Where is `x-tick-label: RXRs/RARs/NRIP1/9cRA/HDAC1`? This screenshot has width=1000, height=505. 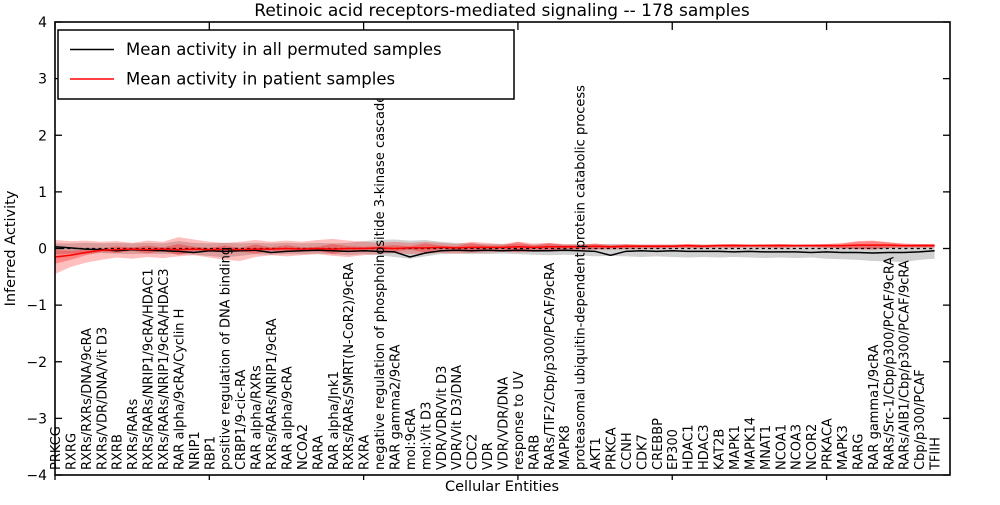
x-tick-label: RXRs/RARs/NRIP1/9cRA/HDAC1 is located at coordinates (149, 369).